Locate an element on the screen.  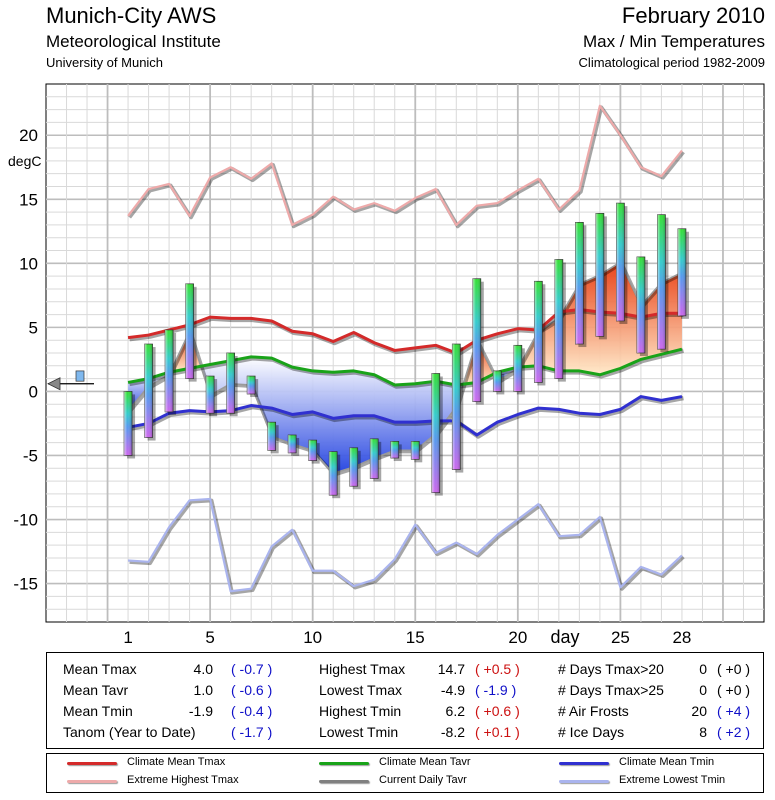
y-tick-label: -10 is located at coordinates (25, 520).